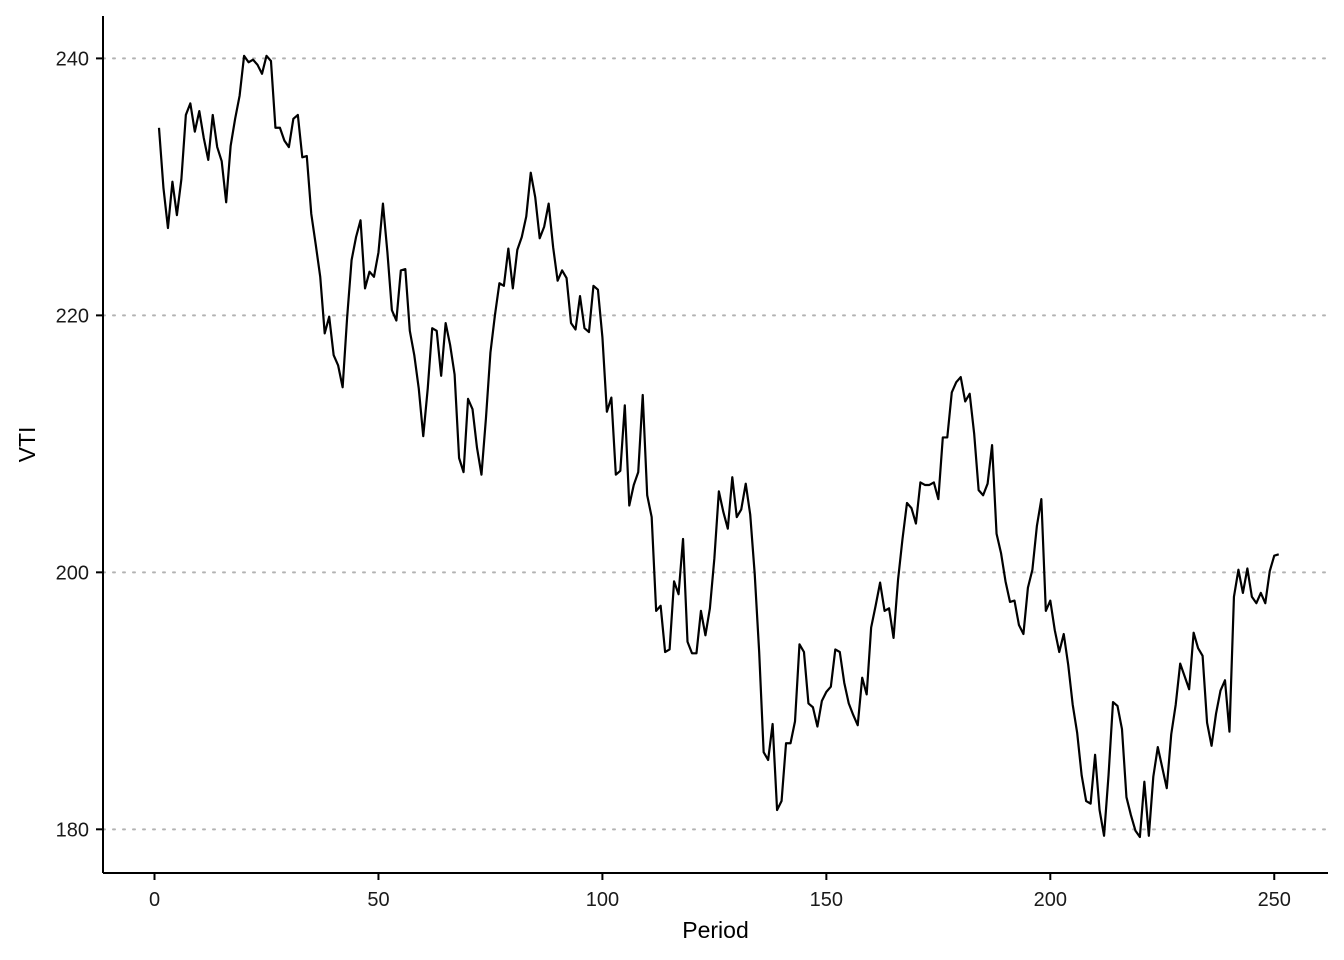 Image resolution: width=1344 pixels, height=960 pixels. What do you see at coordinates (720, 892) in the screenshot?
I see `x-axis-ticks: 0 50 100 150 200 250` at bounding box center [720, 892].